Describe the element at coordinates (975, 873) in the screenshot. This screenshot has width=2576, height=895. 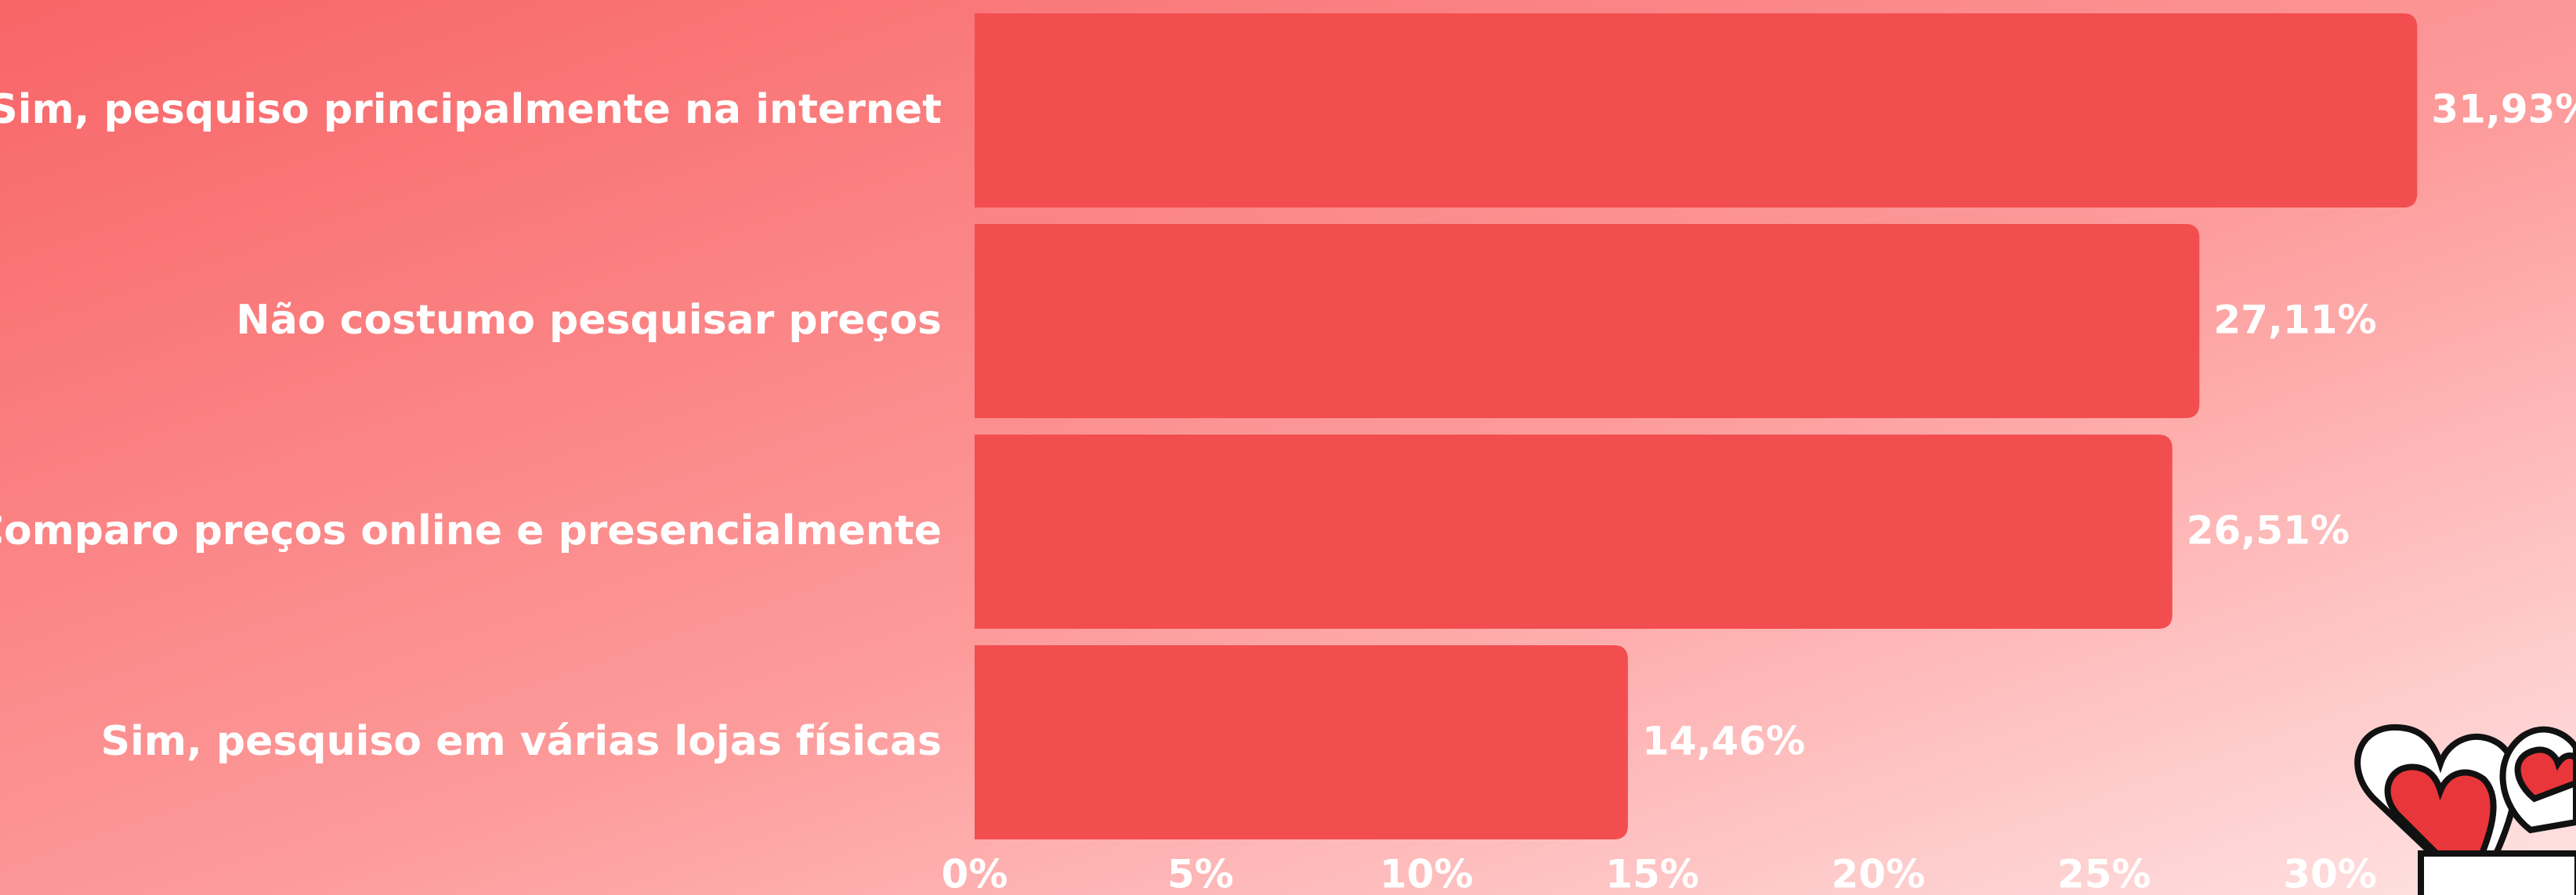
I see `x-tick-label: 0%` at that location.